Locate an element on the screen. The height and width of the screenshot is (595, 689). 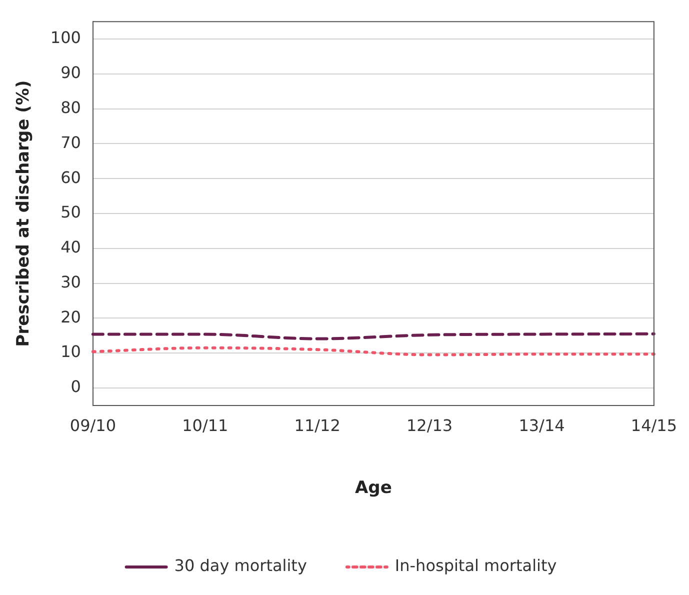
y-tick-label: 90 is located at coordinates (70, 72).